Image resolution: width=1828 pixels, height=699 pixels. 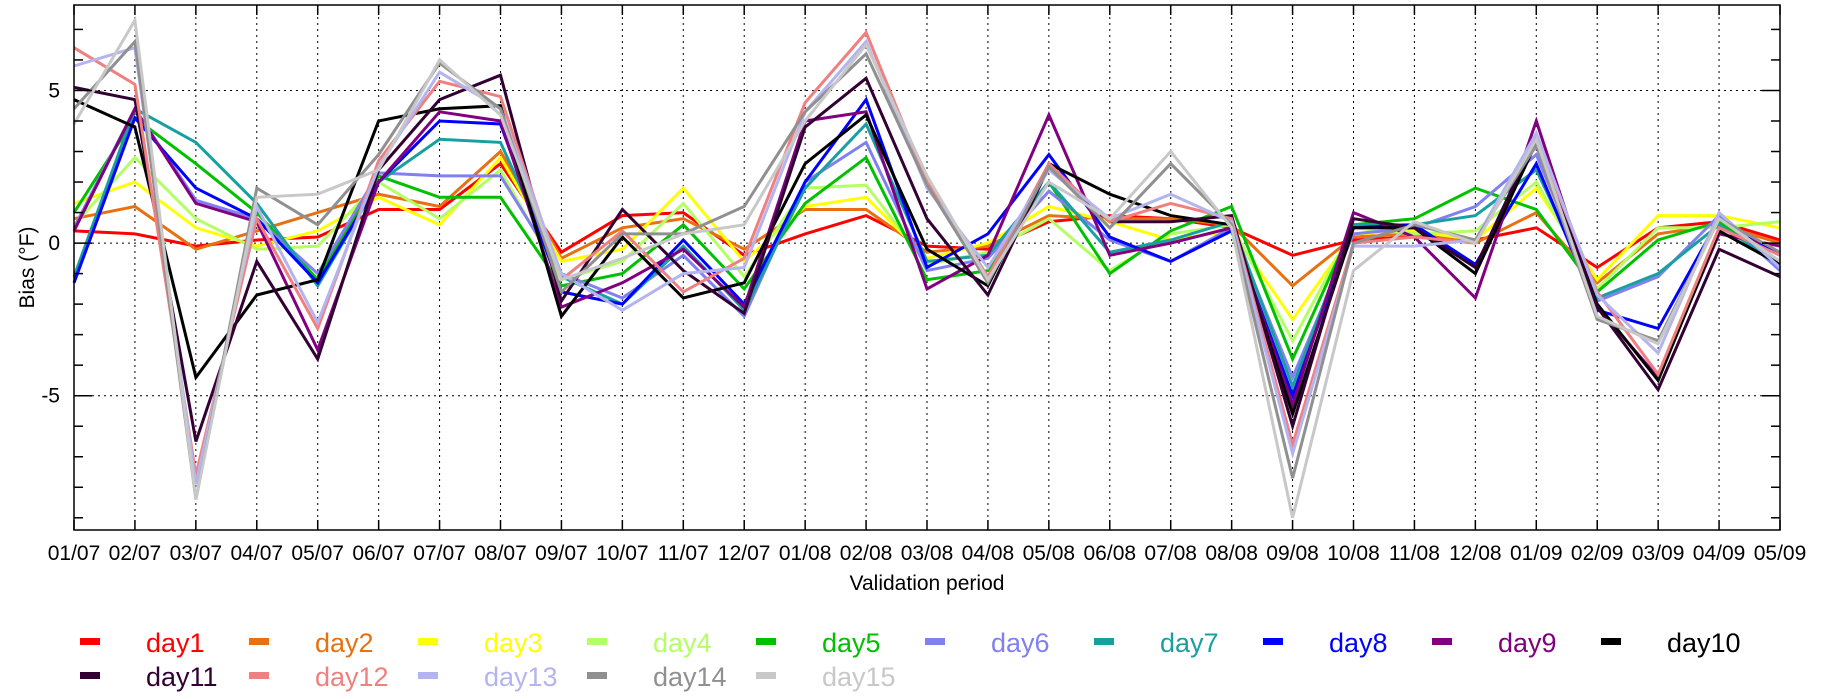 What do you see at coordinates (927, 553) in the screenshot?
I see `x-tick-label: 03/08` at bounding box center [927, 553].